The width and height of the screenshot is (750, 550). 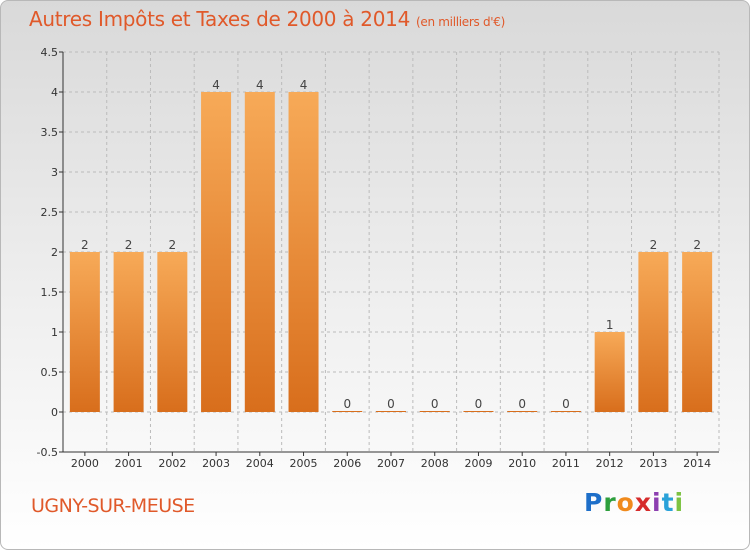 What do you see at coordinates (129, 463) in the screenshot?
I see `x-tick-label: 2001` at bounding box center [129, 463].